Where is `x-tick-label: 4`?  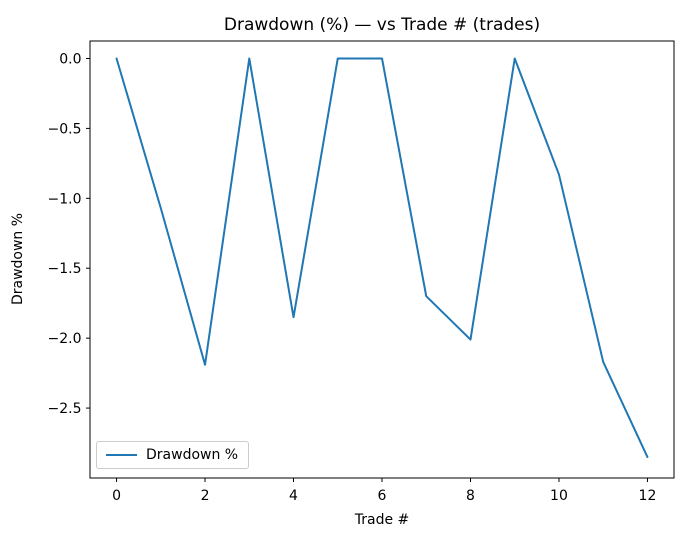
x-tick-label: 4 is located at coordinates (293, 496).